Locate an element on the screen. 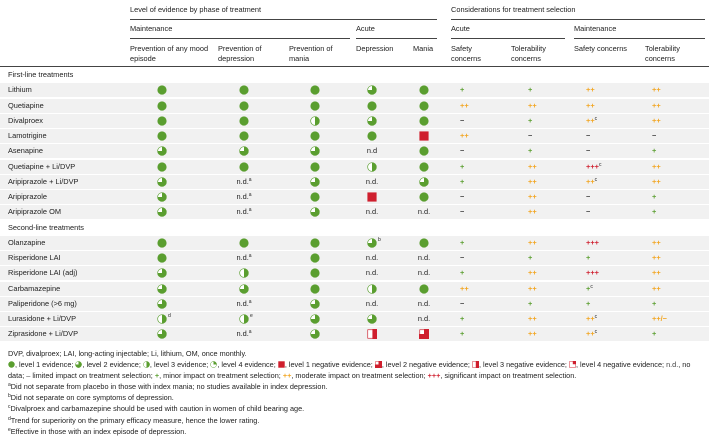 Image resolution: width=709 pixels, height=438 pixels. cell-value: +++ is located at coordinates (592, 242).